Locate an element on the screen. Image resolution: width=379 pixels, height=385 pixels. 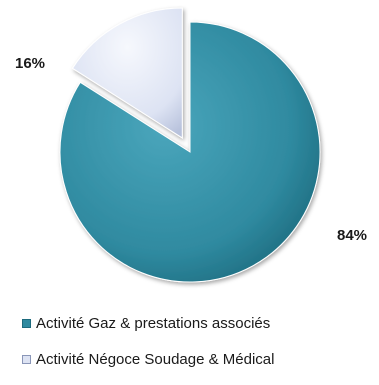
legend-item: Activité Gaz & prestations associés is located at coordinates (197, 323).